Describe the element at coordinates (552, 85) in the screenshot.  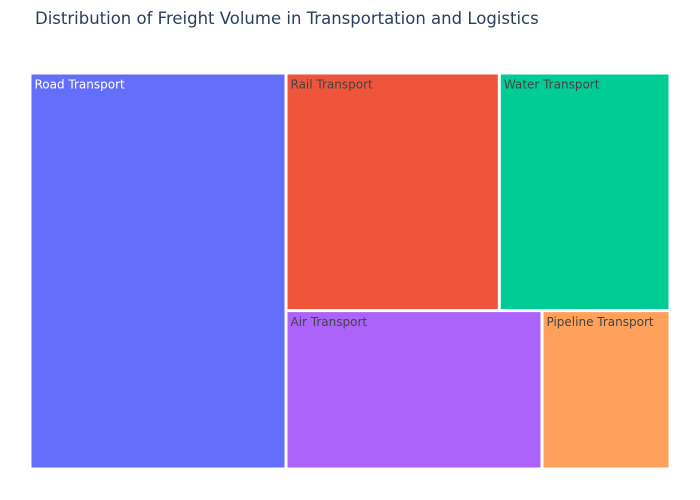
I see `tile-label-water-transport: Water Transport` at that location.